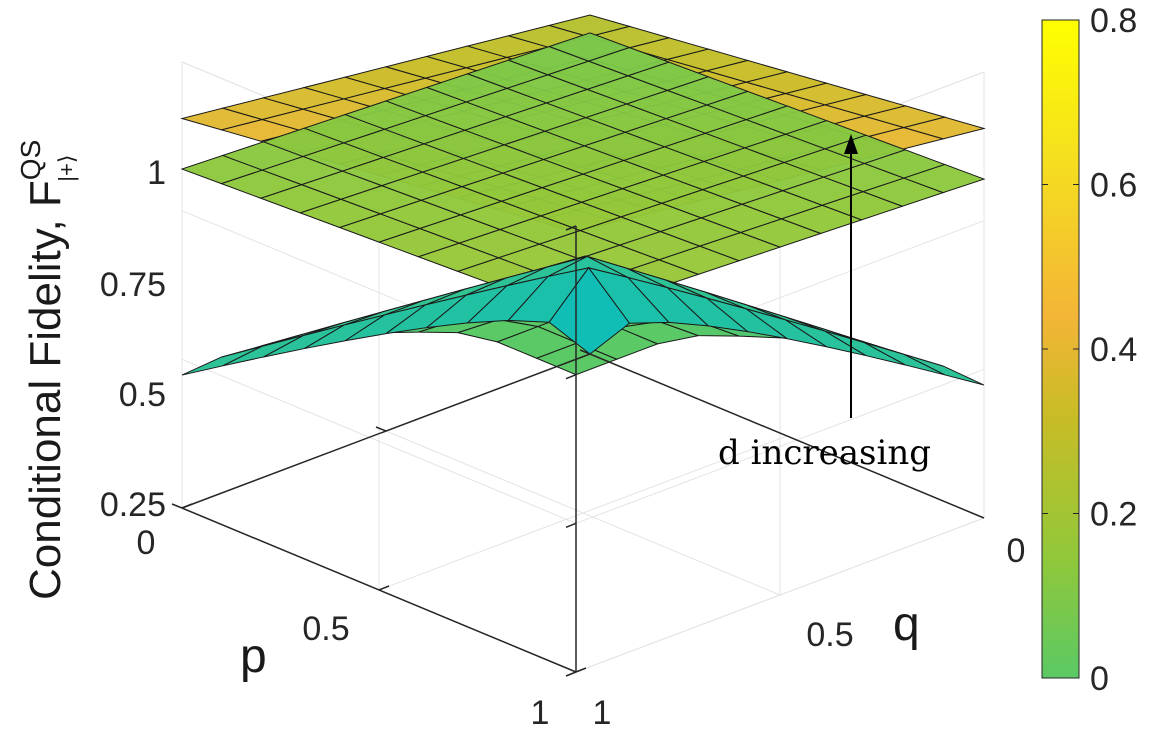  Describe the element at coordinates (142, 395) in the screenshot. I see `z-tick-label: 0.5` at that location.